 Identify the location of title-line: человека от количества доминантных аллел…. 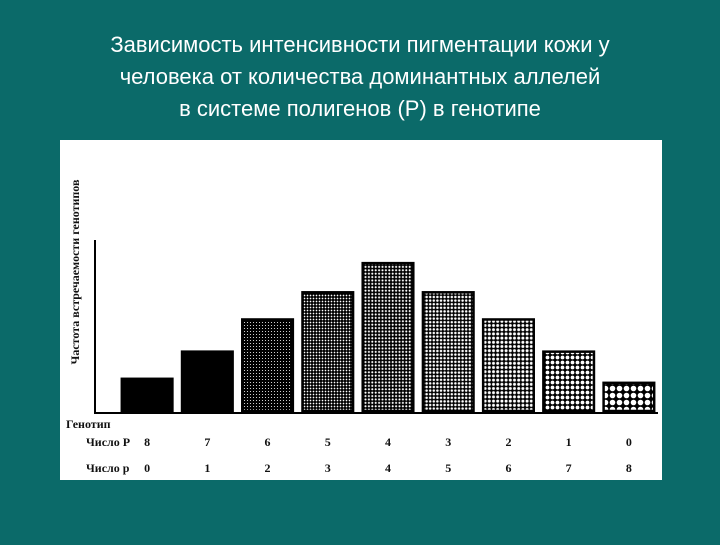
(360, 76).